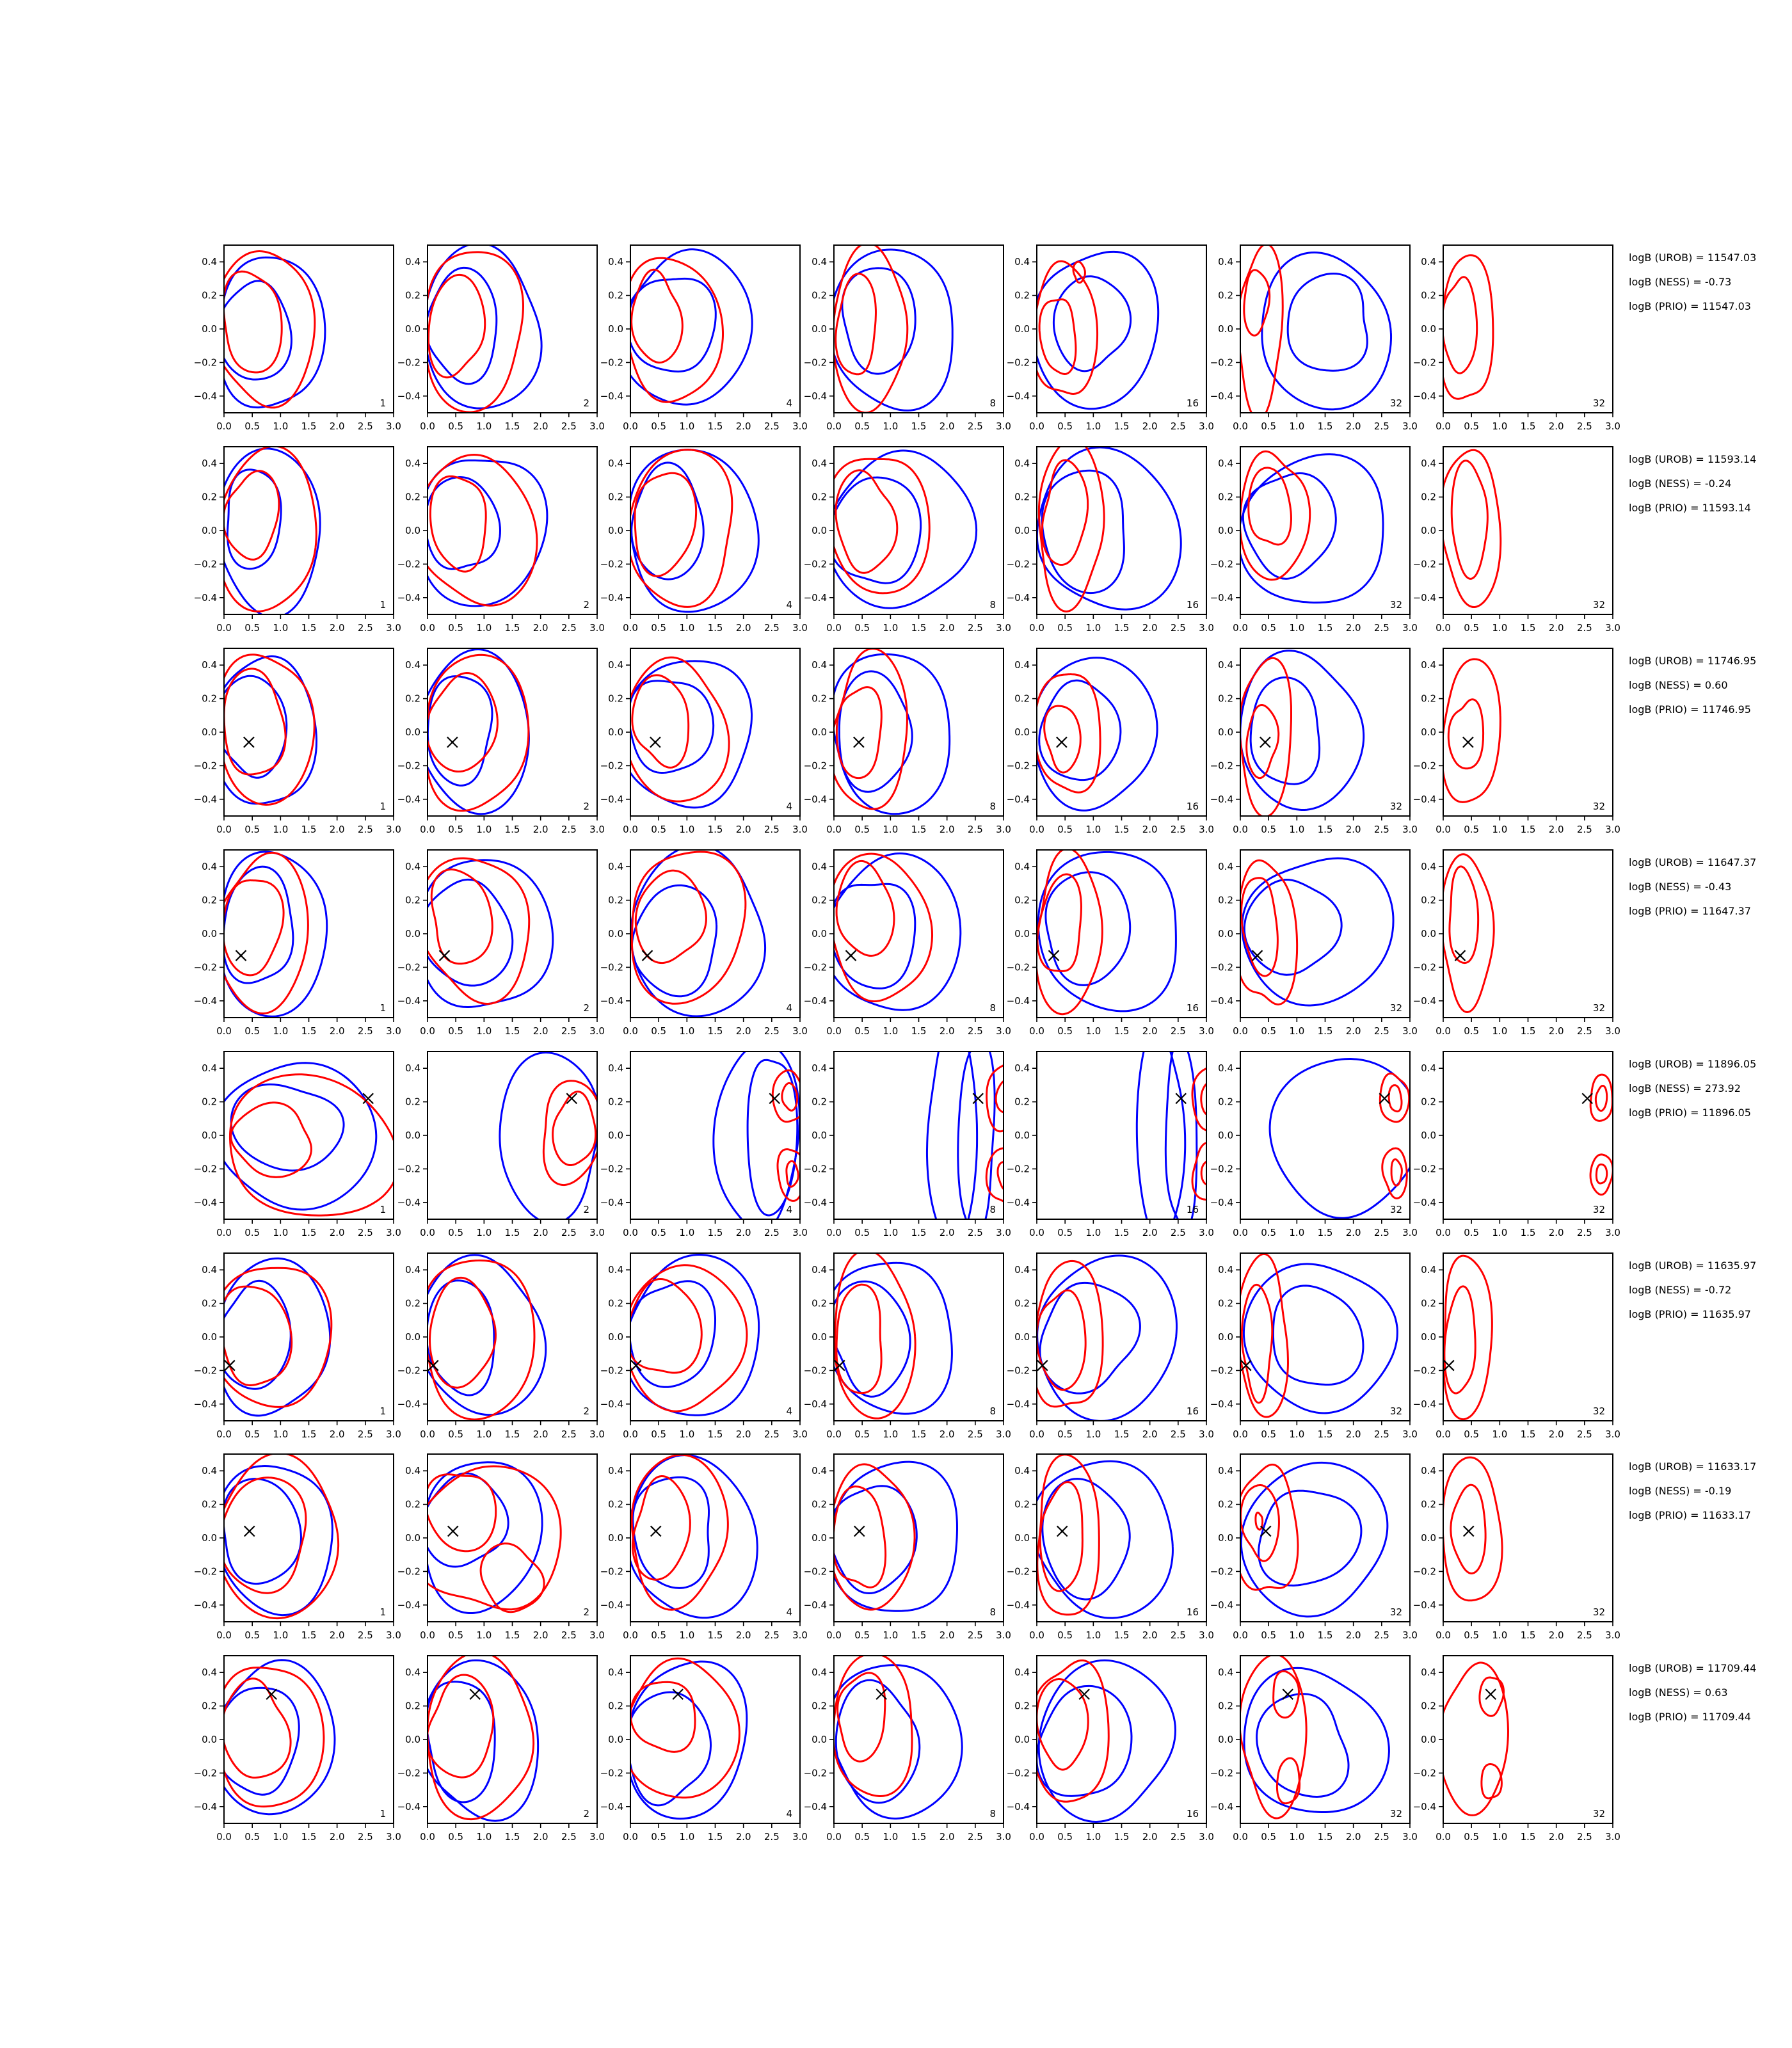 The height and width of the screenshot is (2048, 1792). Describe the element at coordinates (1693, 1466) in the screenshot. I see `logb-urob-label: logB (UROB) = 11633.17` at that location.